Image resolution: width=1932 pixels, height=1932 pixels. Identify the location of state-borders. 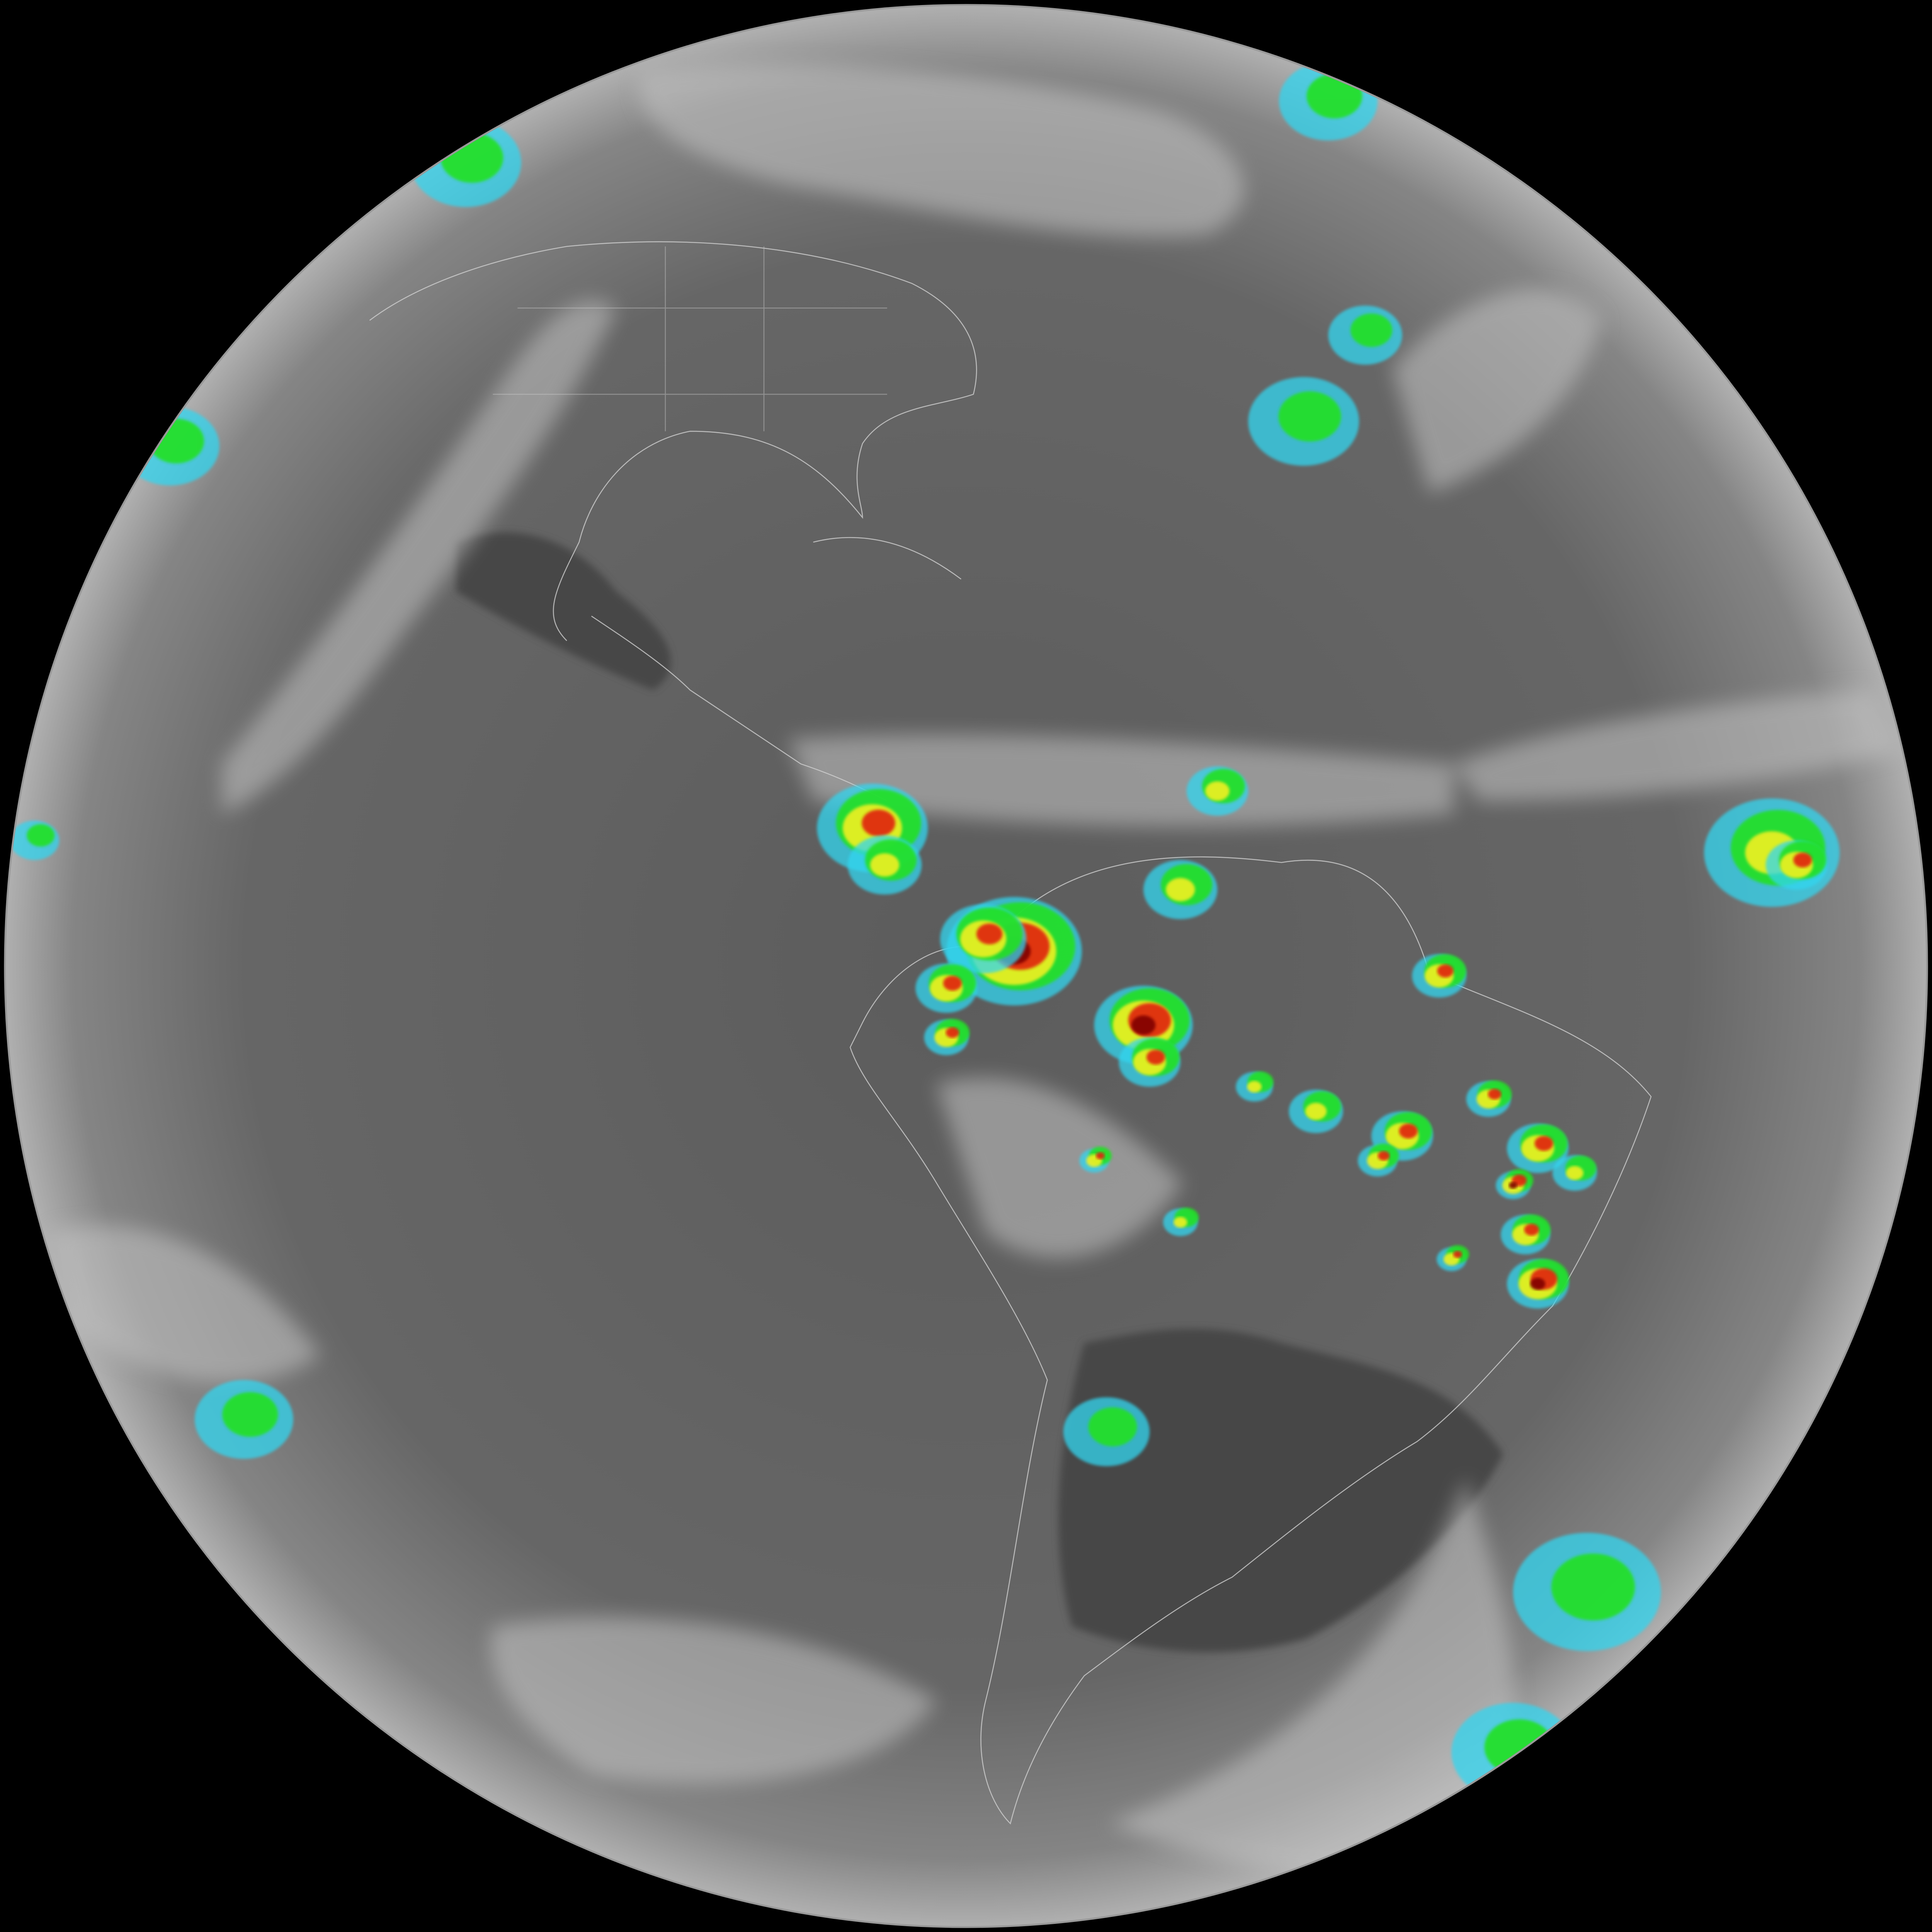
(690, 339).